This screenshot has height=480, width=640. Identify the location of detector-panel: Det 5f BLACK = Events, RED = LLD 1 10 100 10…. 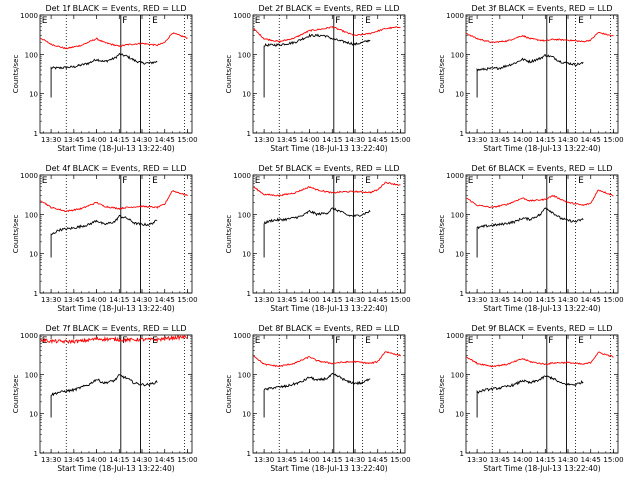
(318, 238).